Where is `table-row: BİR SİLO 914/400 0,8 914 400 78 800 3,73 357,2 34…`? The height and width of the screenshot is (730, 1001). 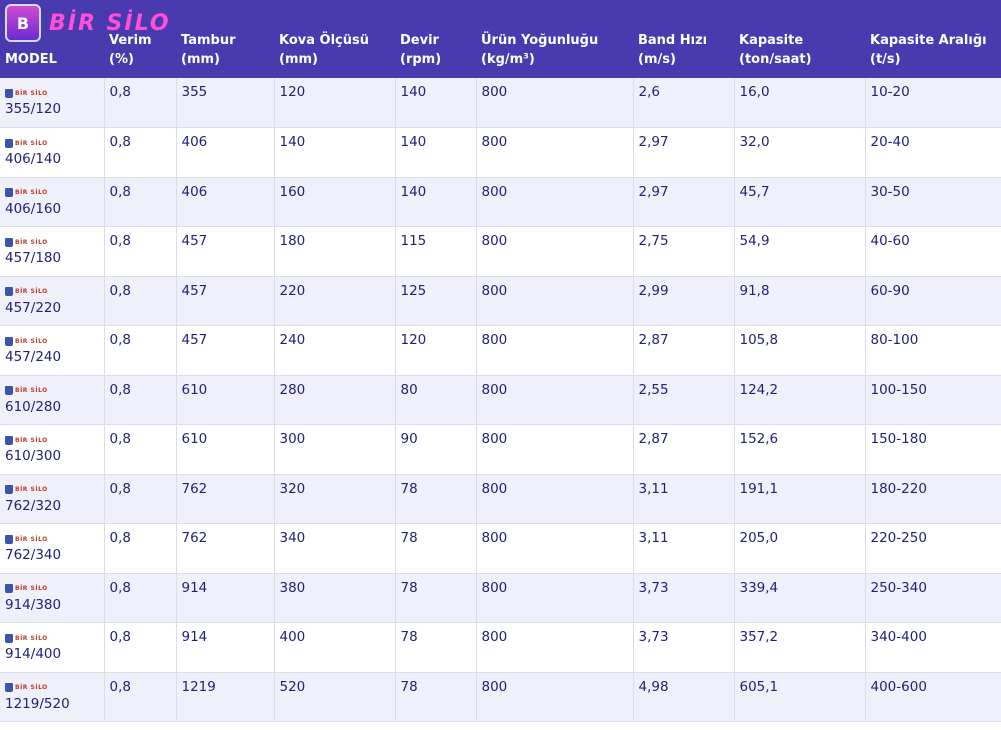
table-row: BİR SİLO 914/400 0,8 914 400 78 800 3,73 357,2 34… is located at coordinates (500, 647).